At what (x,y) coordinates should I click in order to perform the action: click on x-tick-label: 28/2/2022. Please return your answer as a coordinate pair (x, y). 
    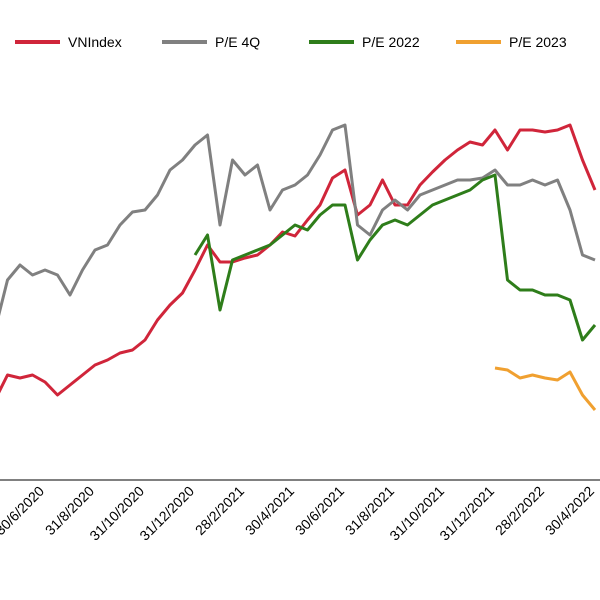
    Looking at the image, I should click on (520, 511).